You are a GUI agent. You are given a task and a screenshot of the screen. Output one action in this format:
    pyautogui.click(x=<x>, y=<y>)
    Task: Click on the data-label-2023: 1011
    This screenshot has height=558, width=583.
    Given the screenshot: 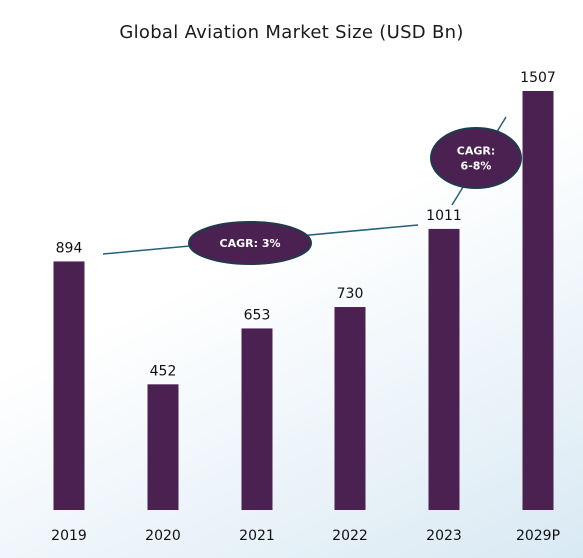 What is the action you would take?
    pyautogui.click(x=444, y=216)
    